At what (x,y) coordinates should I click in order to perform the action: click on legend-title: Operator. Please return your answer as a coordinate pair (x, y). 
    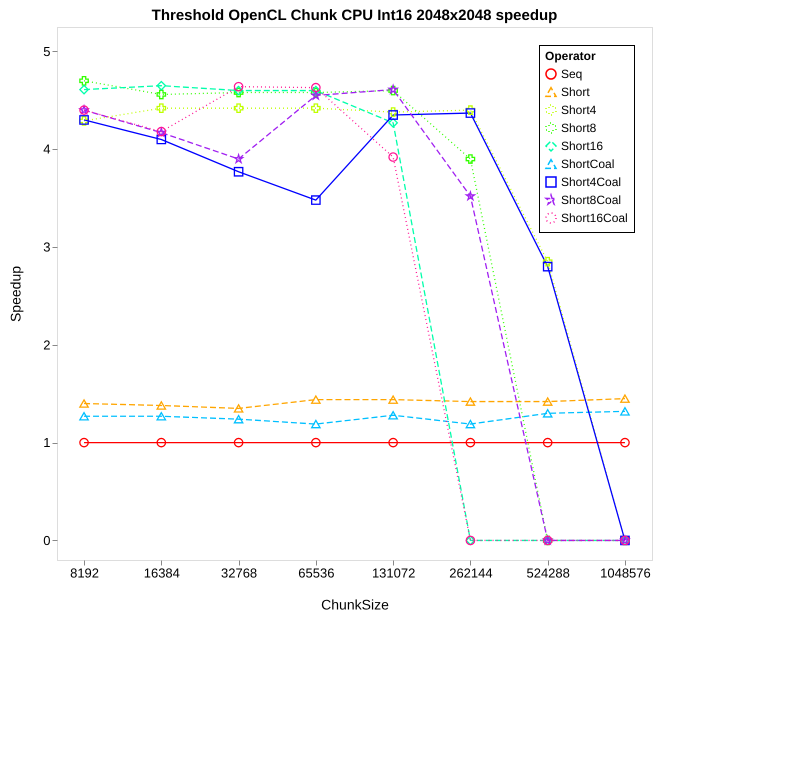
    Looking at the image, I should click on (570, 56).